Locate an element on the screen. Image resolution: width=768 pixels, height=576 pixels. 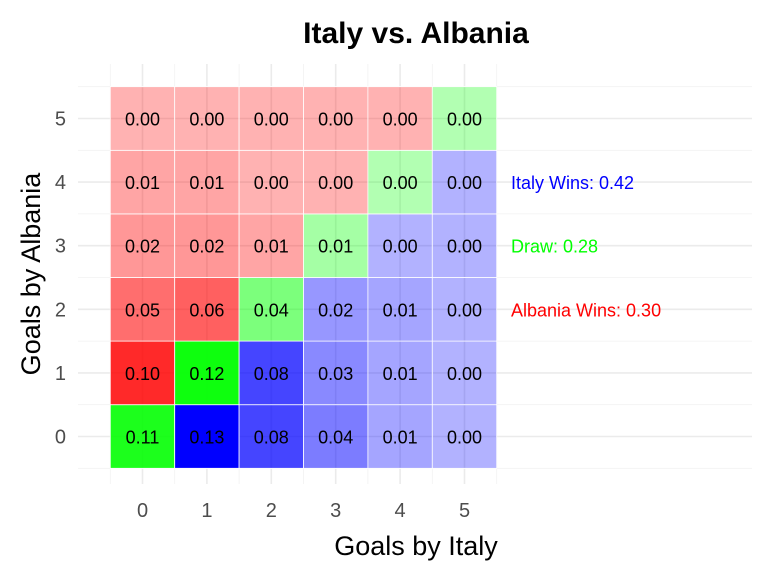
x-tick-label: 4 is located at coordinates (400, 511).